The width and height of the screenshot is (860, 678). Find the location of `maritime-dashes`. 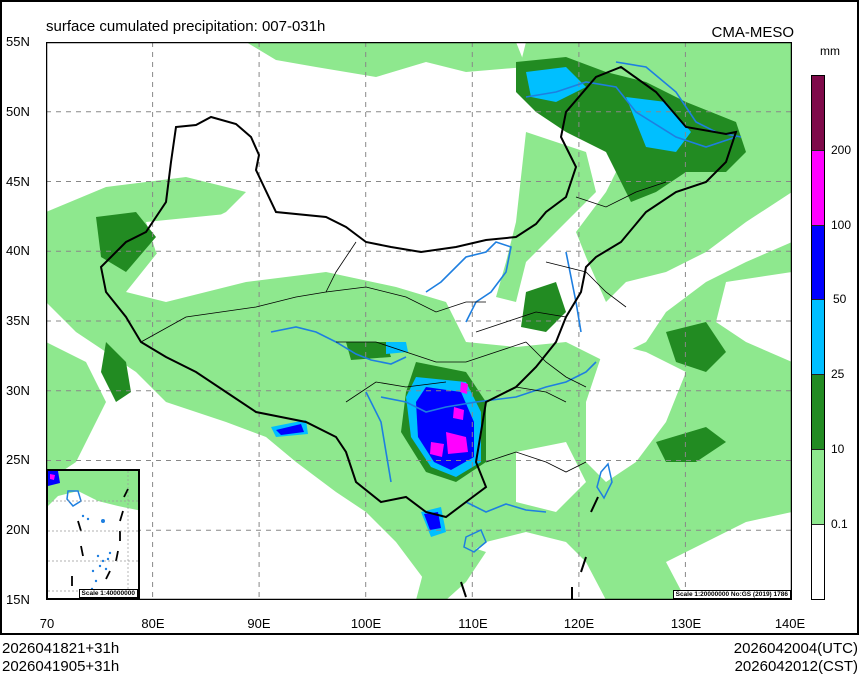

maritime-dashes is located at coordinates (529, 548).